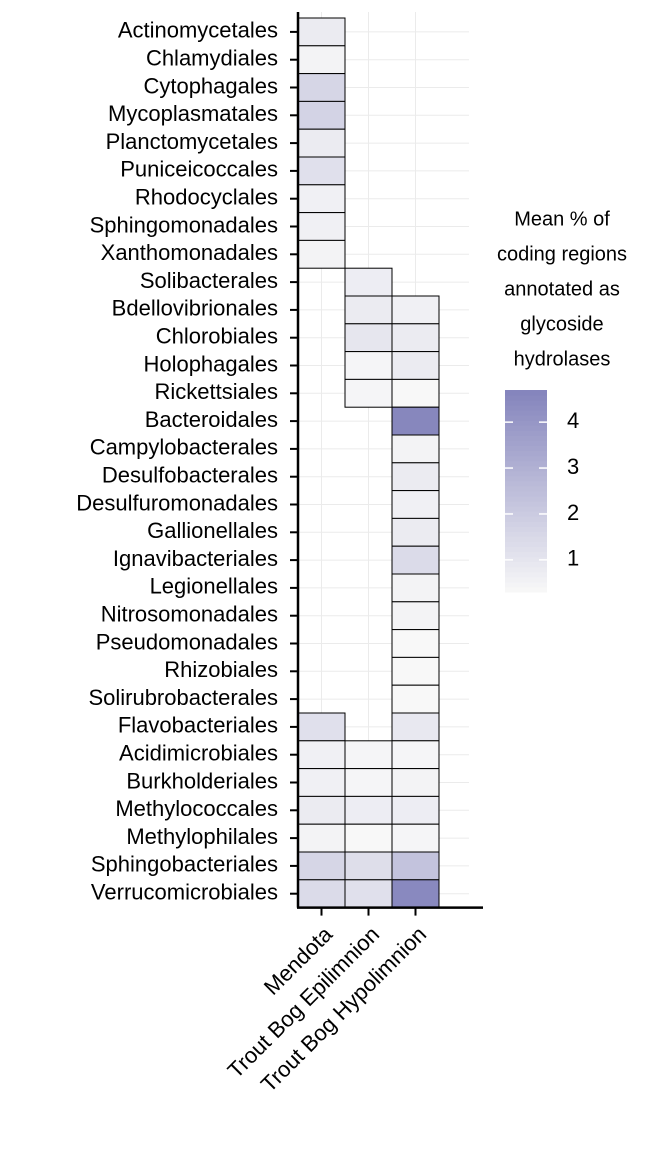  I want to click on y-tick-label: Campylobacterales, so click(184, 447).